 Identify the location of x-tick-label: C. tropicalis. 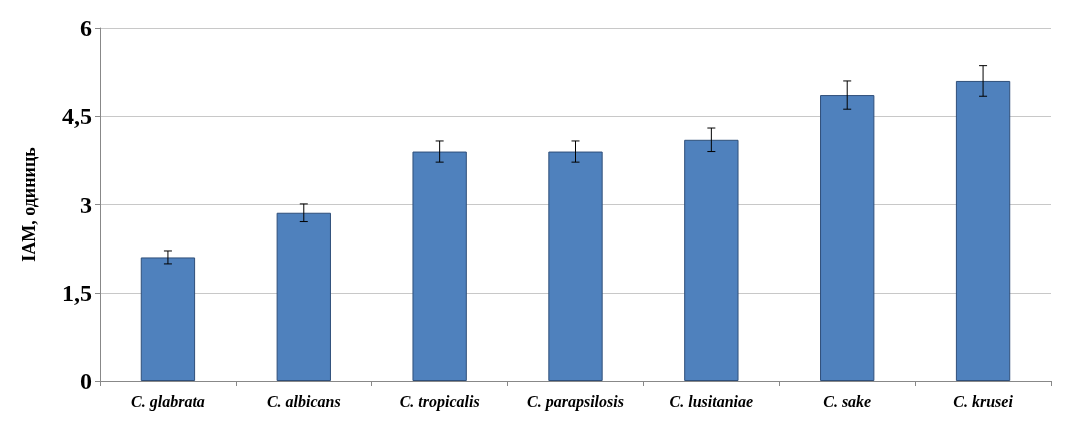
(439, 401).